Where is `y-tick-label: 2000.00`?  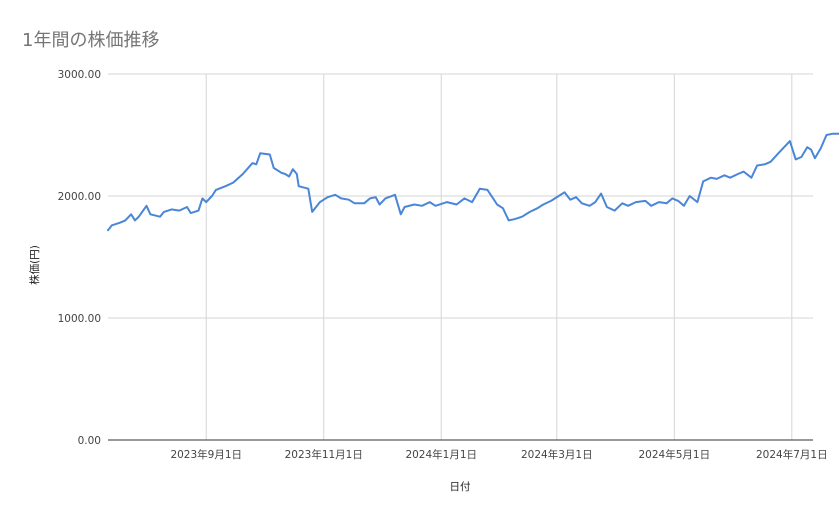 y-tick-label: 2000.00 is located at coordinates (79, 197).